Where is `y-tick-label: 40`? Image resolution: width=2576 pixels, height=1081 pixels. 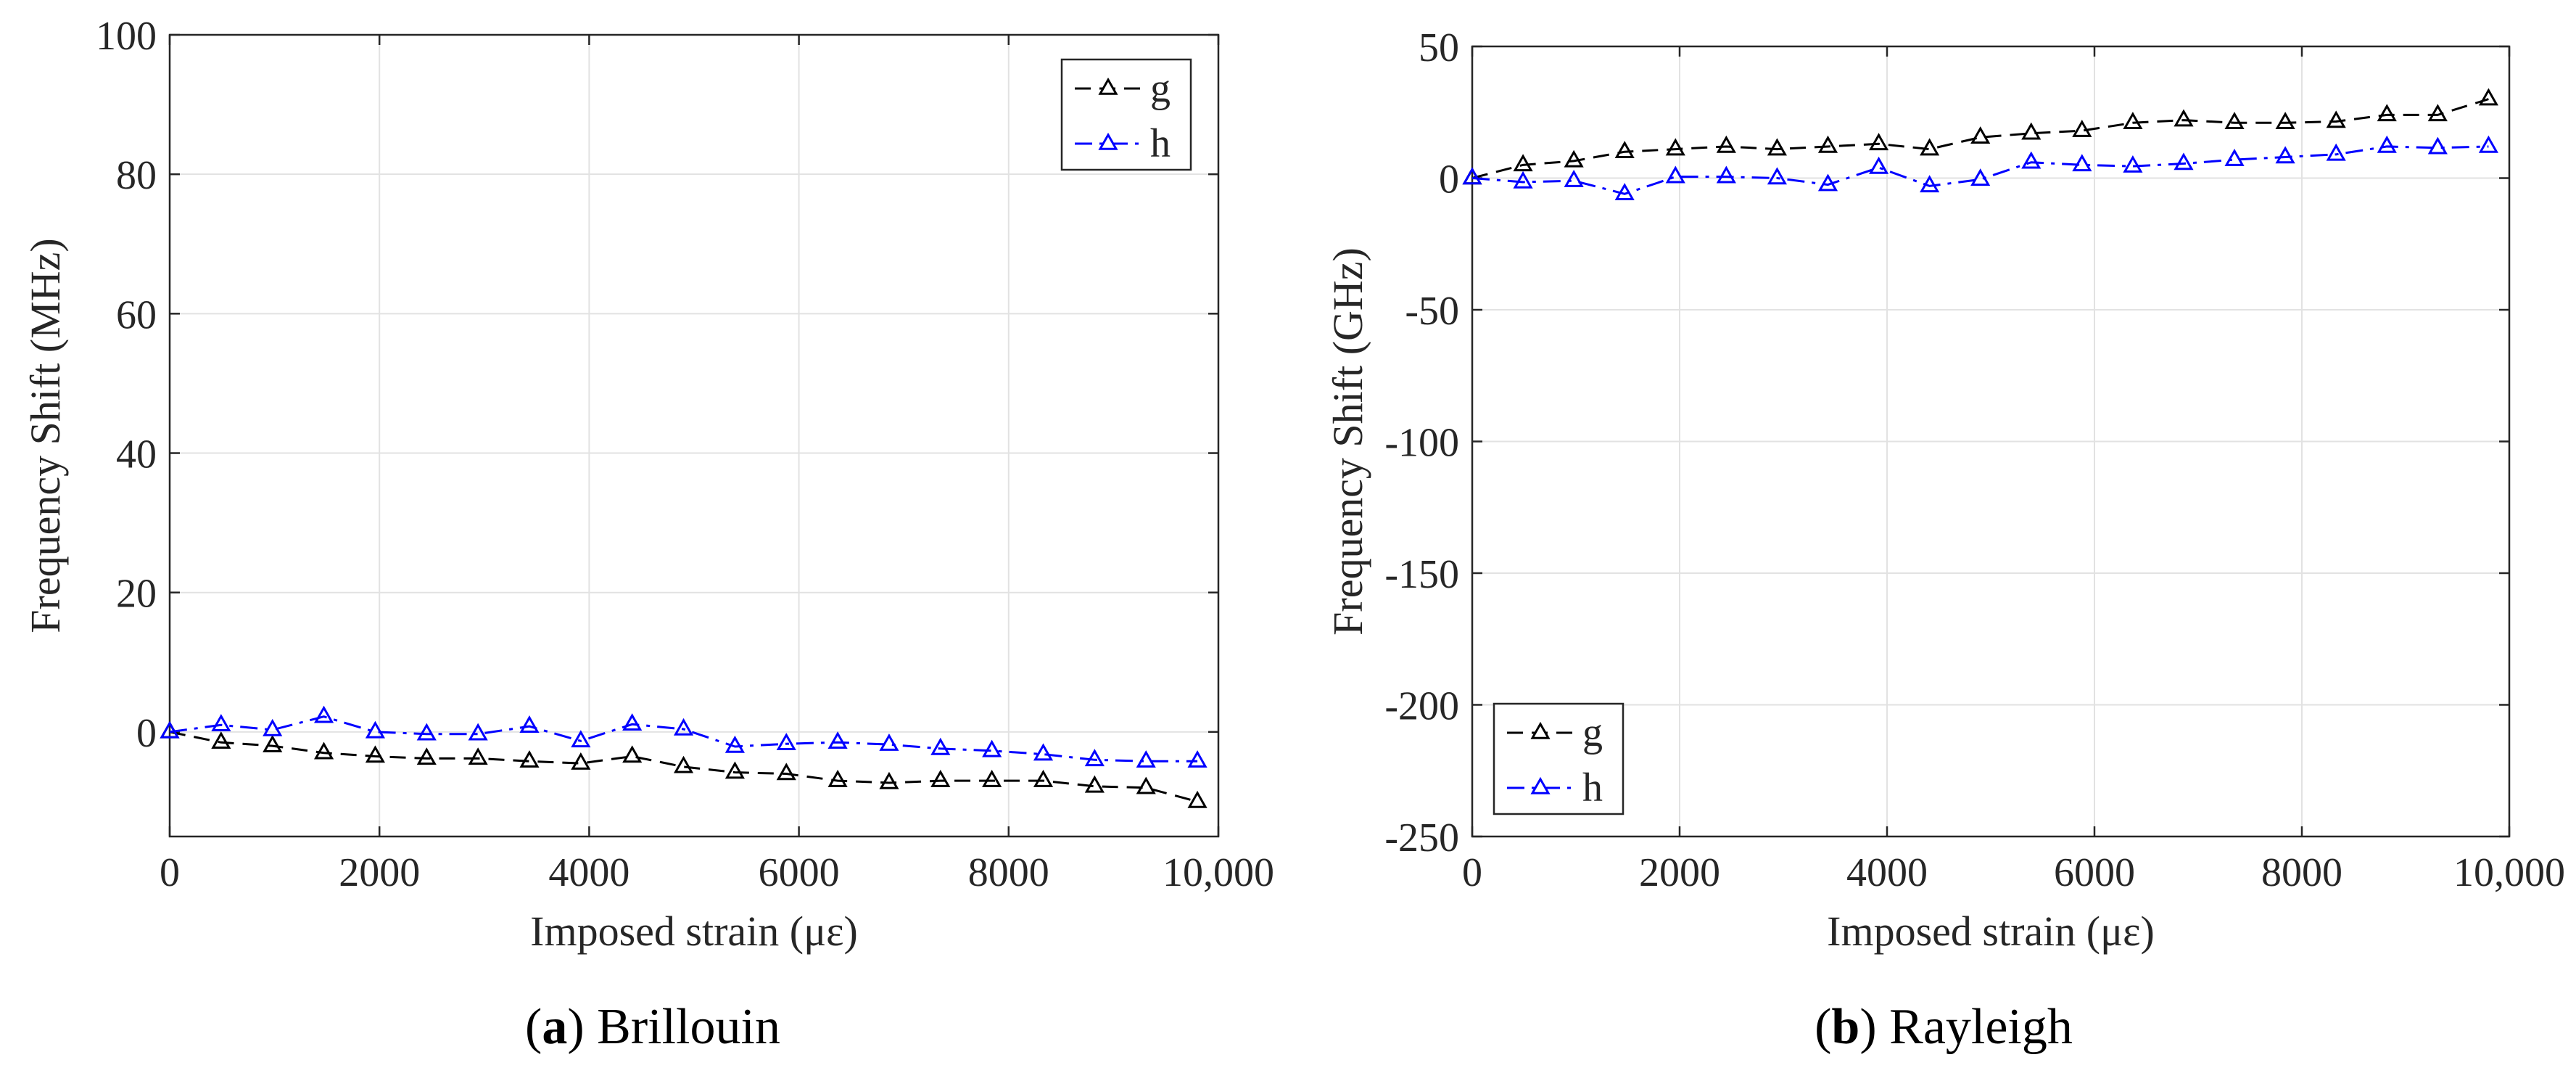
y-tick-label: 40 is located at coordinates (136, 455).